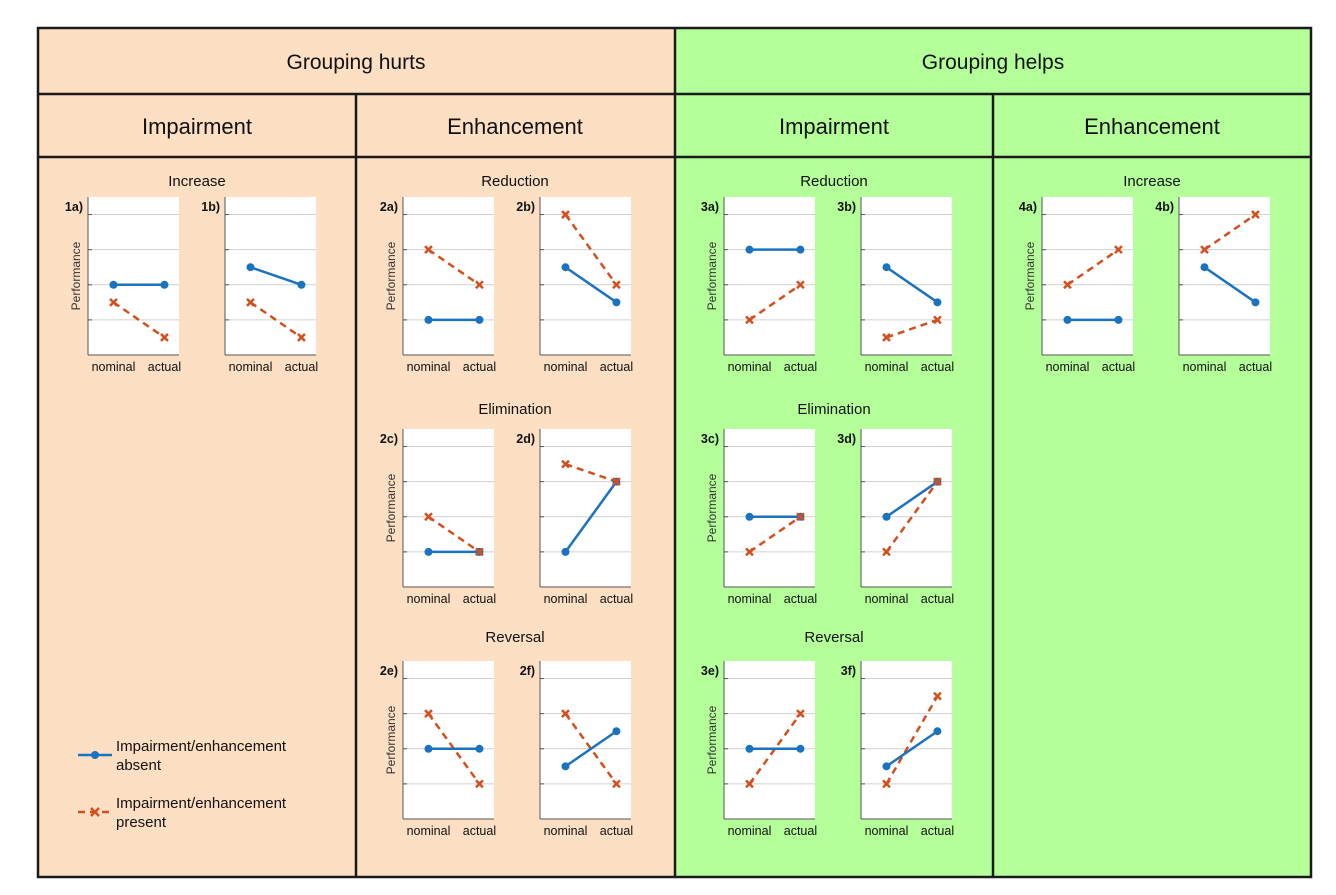  What do you see at coordinates (515, 181) in the screenshot?
I see `section-title-reduction-2: Reduction` at bounding box center [515, 181].